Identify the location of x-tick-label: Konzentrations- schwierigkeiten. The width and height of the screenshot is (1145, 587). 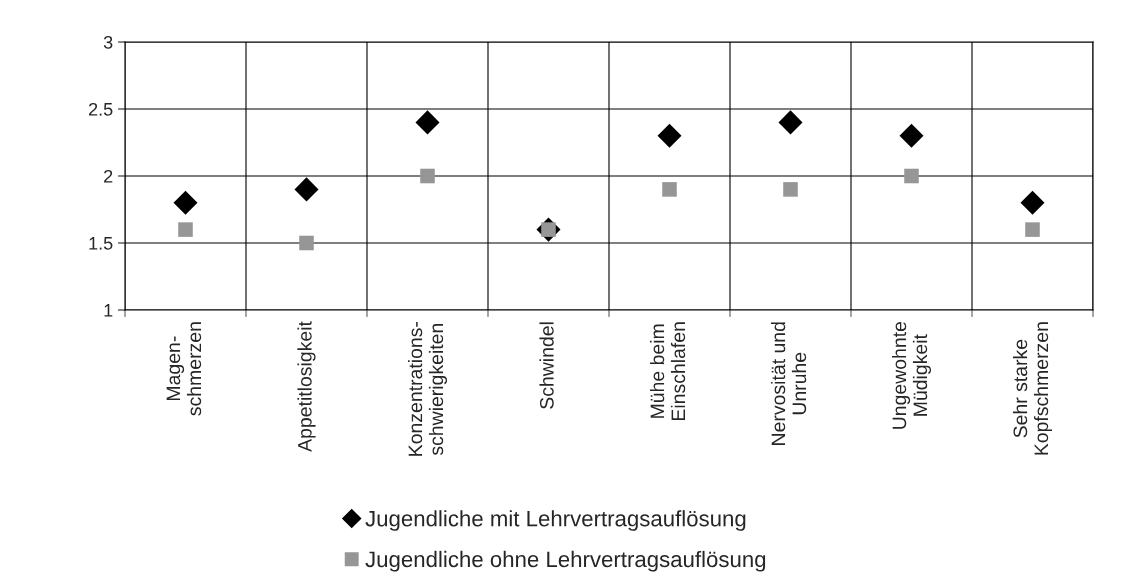
(427, 388).